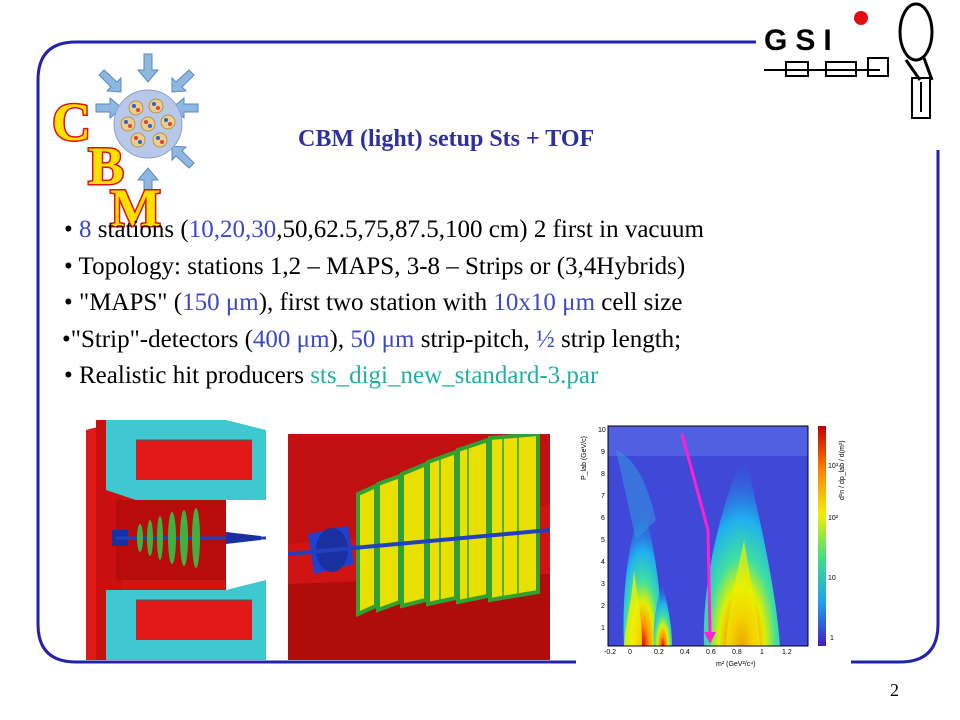  What do you see at coordinates (736, 664) in the screenshot?
I see `x-axis-label: m² (GeV²/c⁴)` at bounding box center [736, 664].